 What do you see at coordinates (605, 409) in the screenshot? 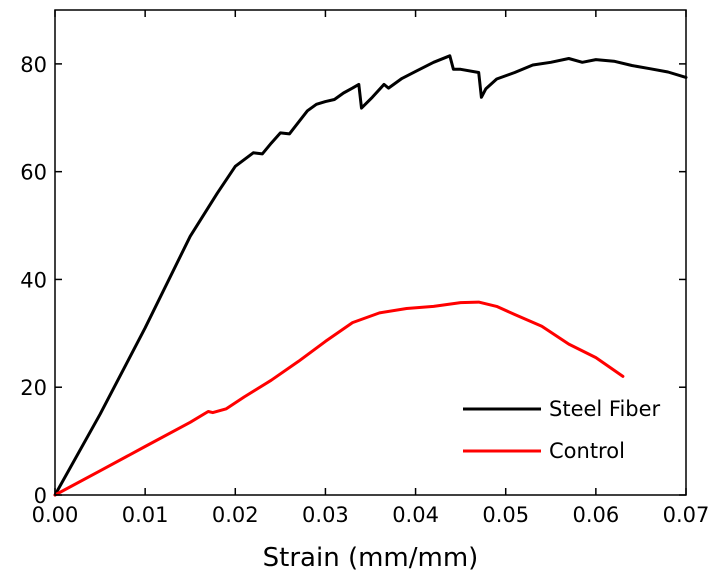
I see `legend-label: Steel Fiber` at bounding box center [605, 409].